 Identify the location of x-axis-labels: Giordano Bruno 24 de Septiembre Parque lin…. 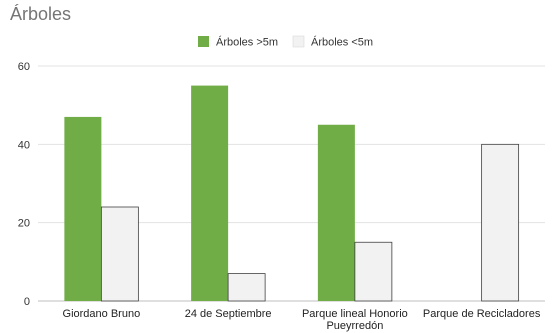
(302, 320).